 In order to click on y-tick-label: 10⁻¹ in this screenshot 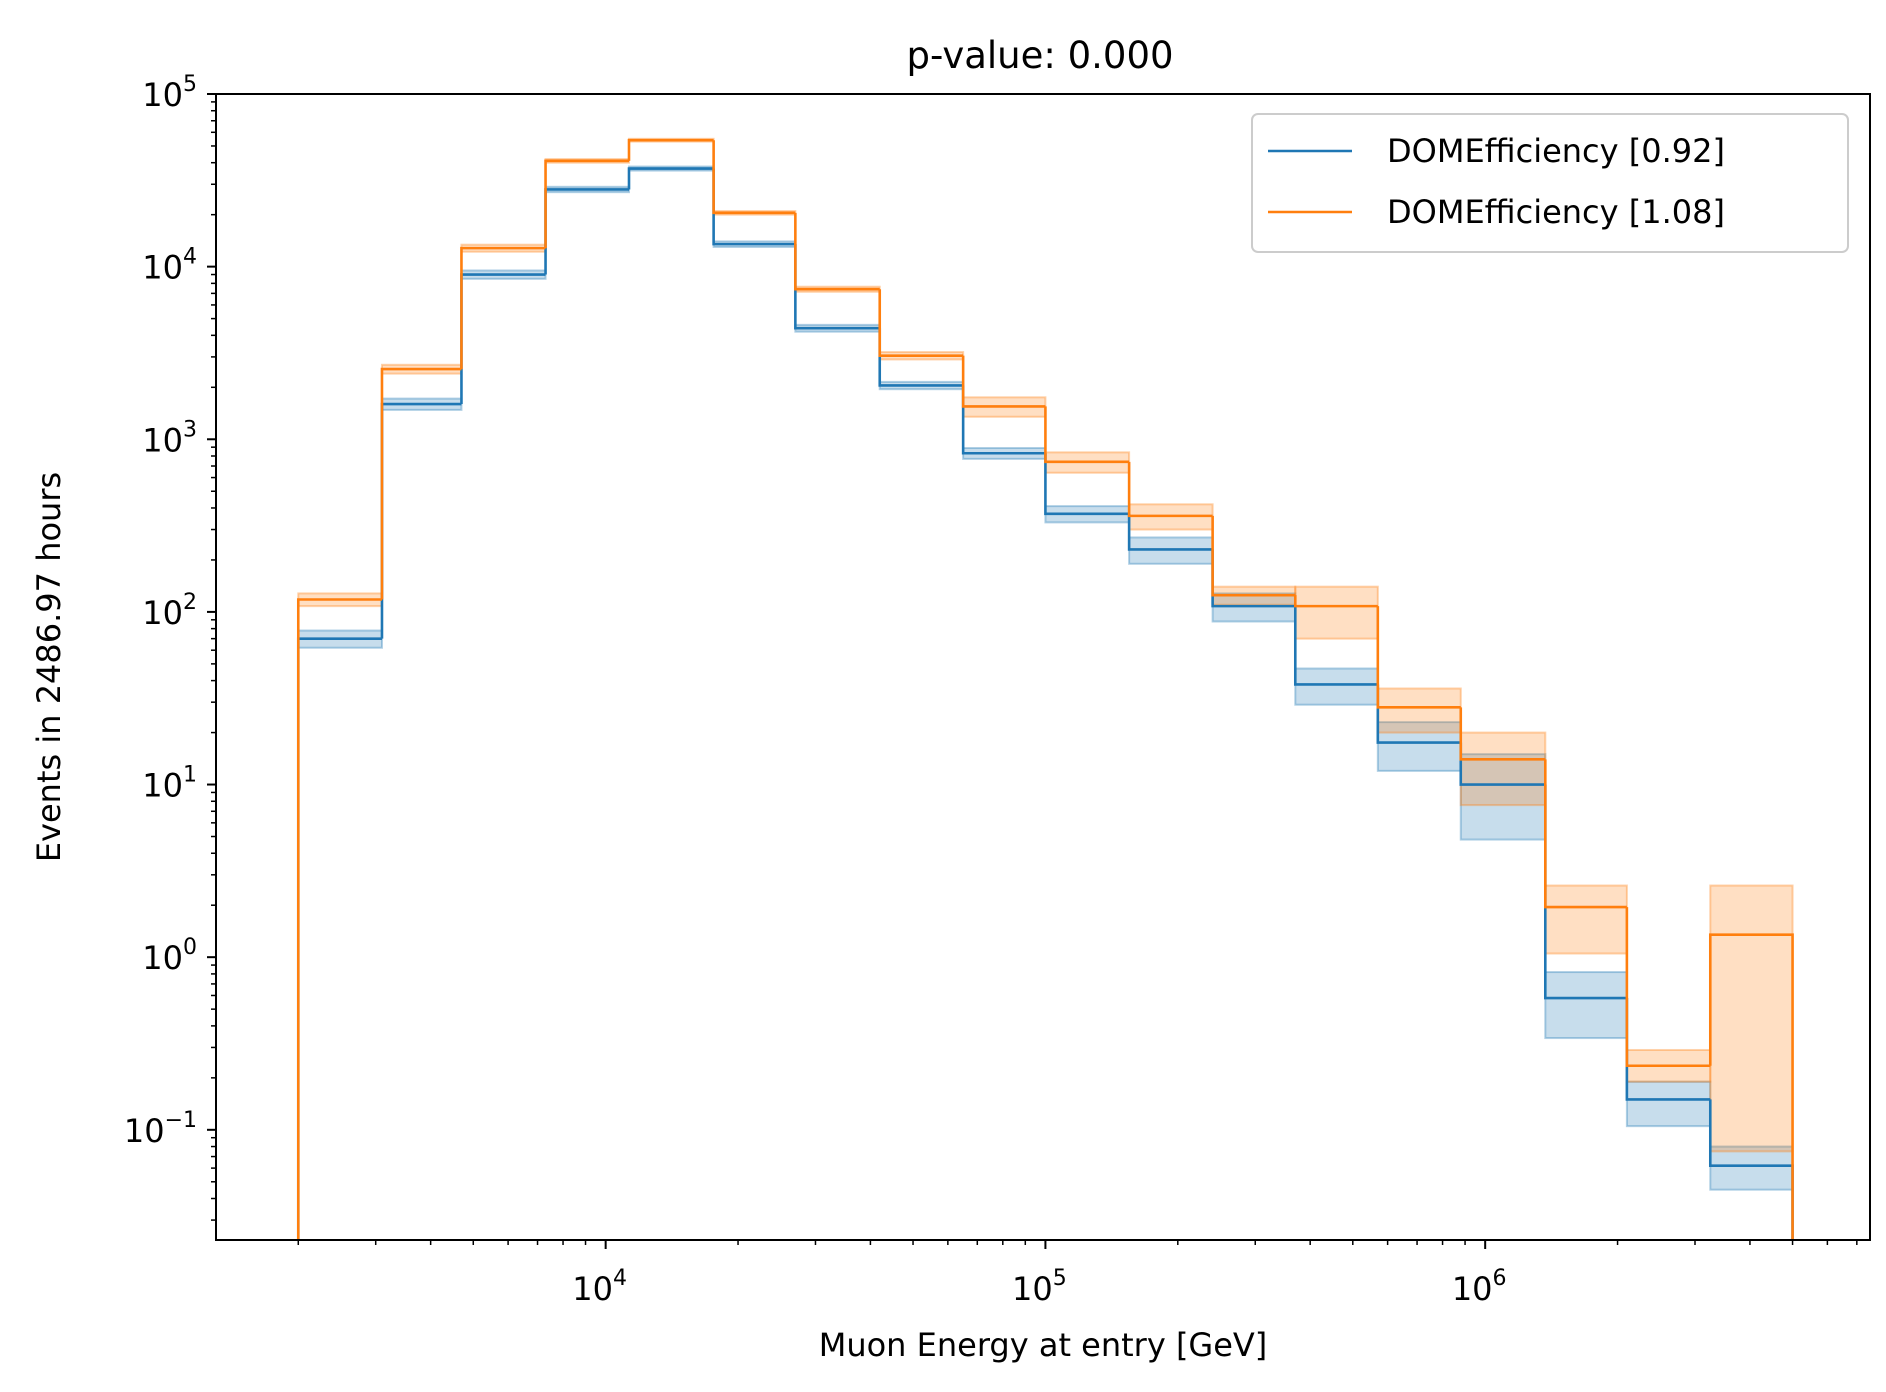, I will do `click(160, 1129)`.